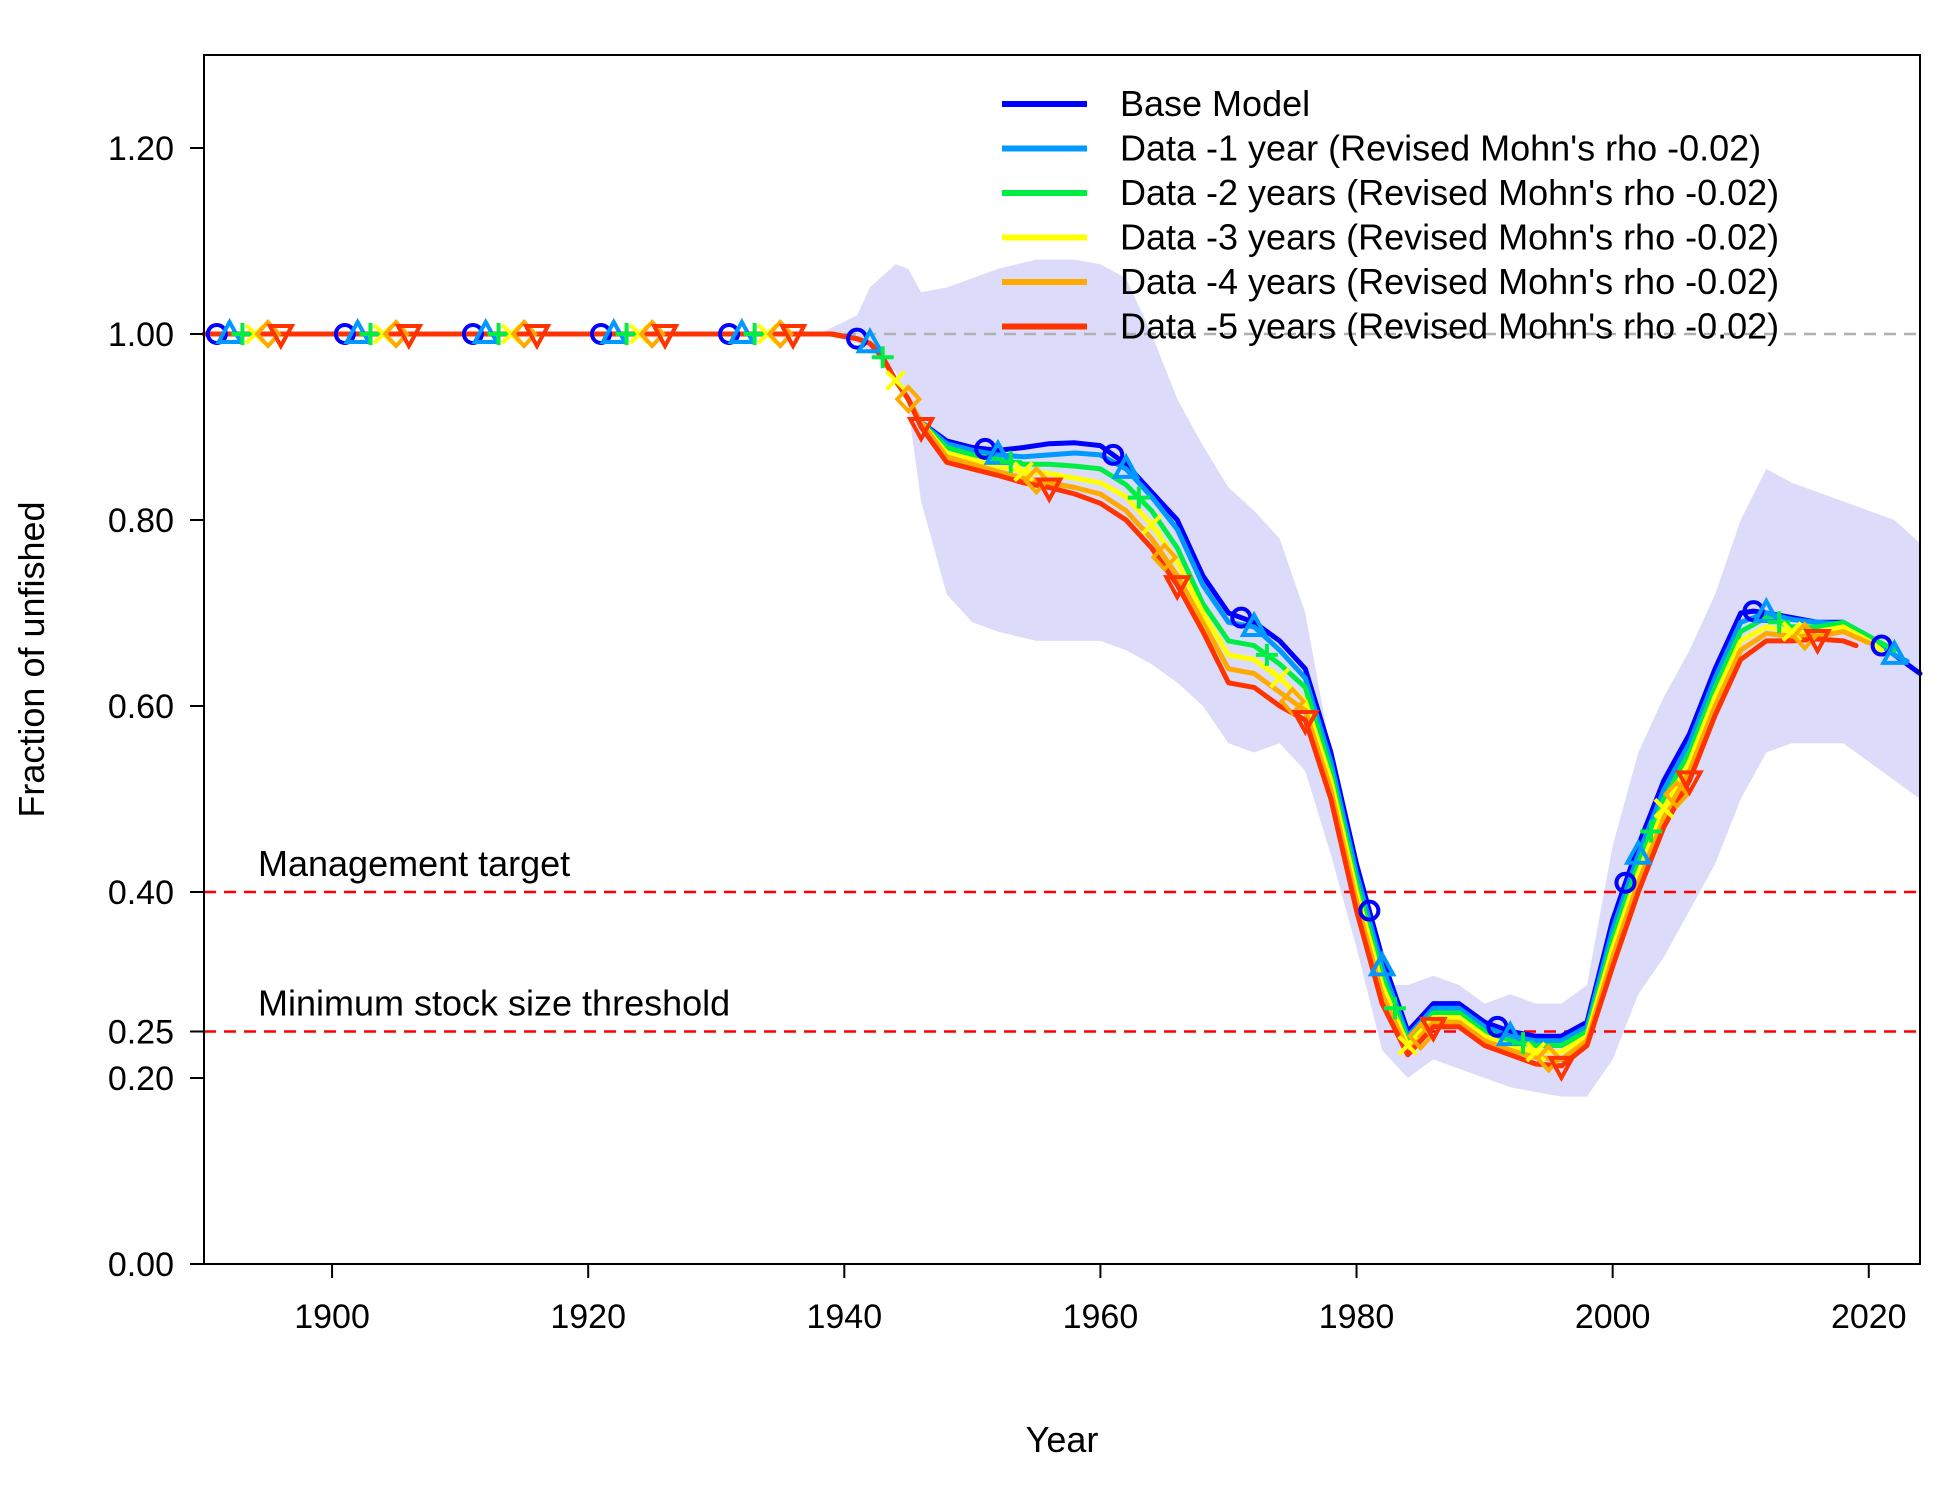  I want to click on legend-label: Data -3 years (Revised Mohn's rho -0.02), so click(1449, 237).